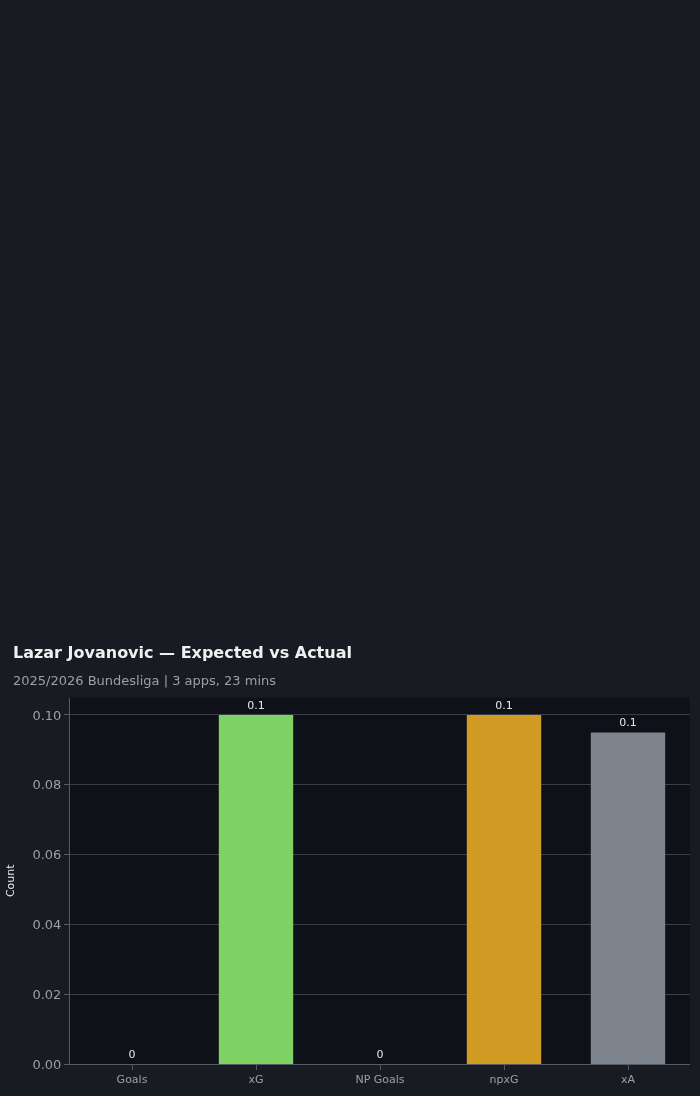 Image resolution: width=700 pixels, height=1096 pixels. What do you see at coordinates (11, 880) in the screenshot?
I see `y-axis-title: Count` at bounding box center [11, 880].